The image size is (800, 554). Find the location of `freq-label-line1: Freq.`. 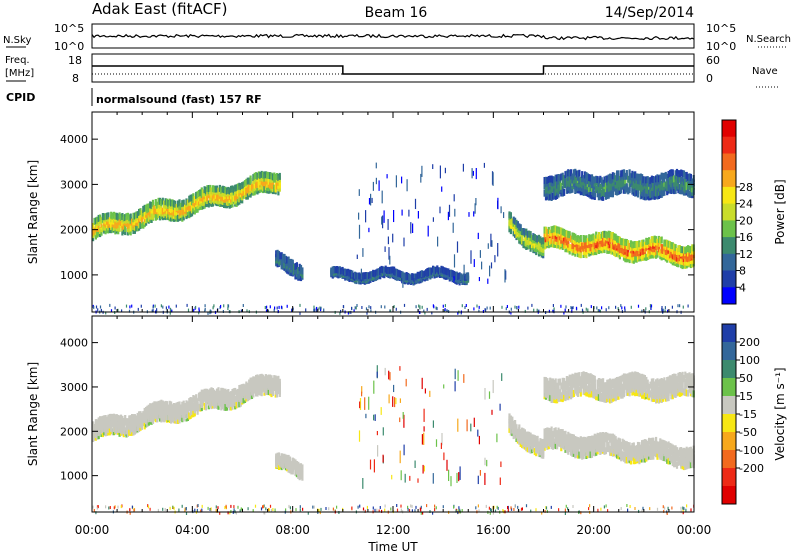

freq-label-line1: Freq. is located at coordinates (17, 60).